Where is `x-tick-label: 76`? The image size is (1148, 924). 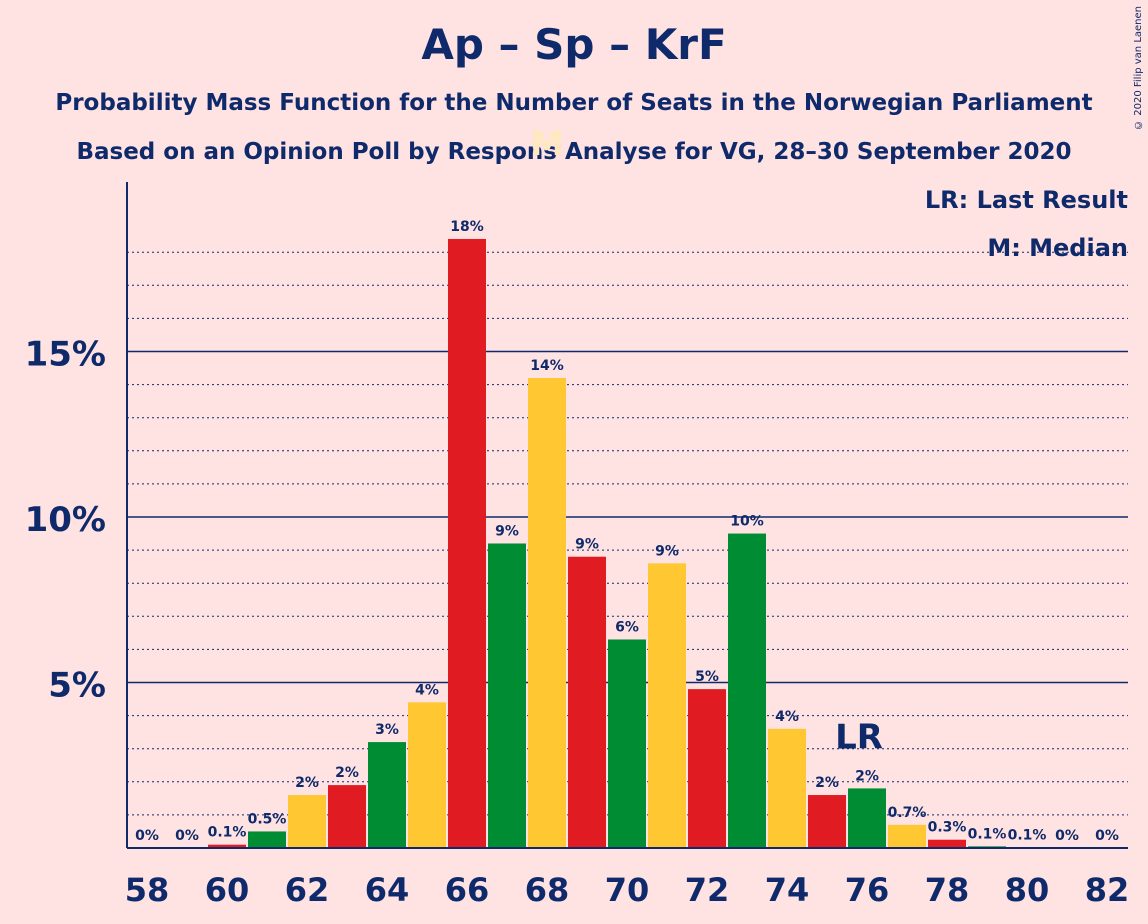
x-tick-label: 76 is located at coordinates (867, 890).